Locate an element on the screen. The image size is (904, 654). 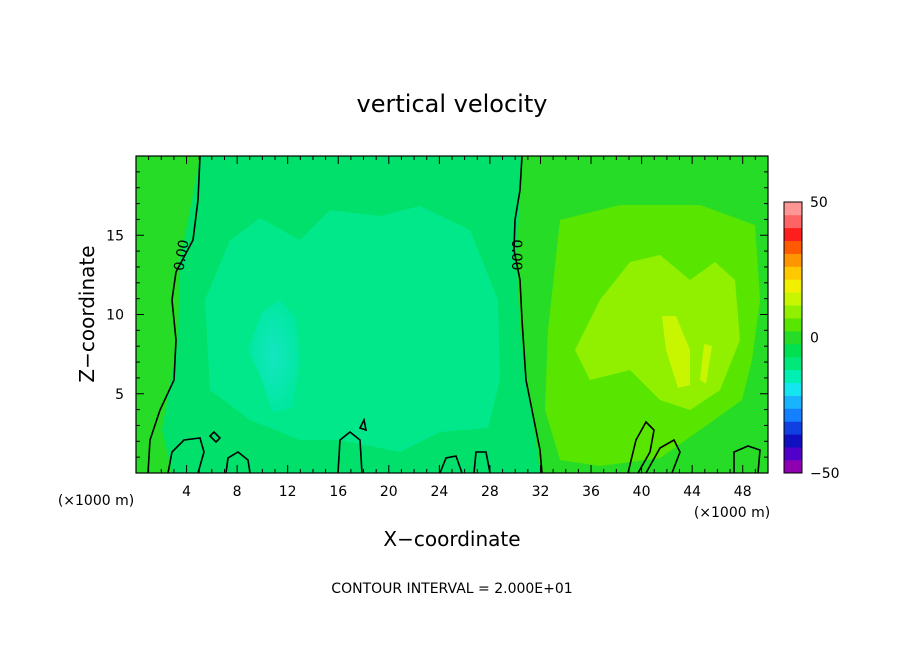
x-tick-label: 36 is located at coordinates (591, 492).